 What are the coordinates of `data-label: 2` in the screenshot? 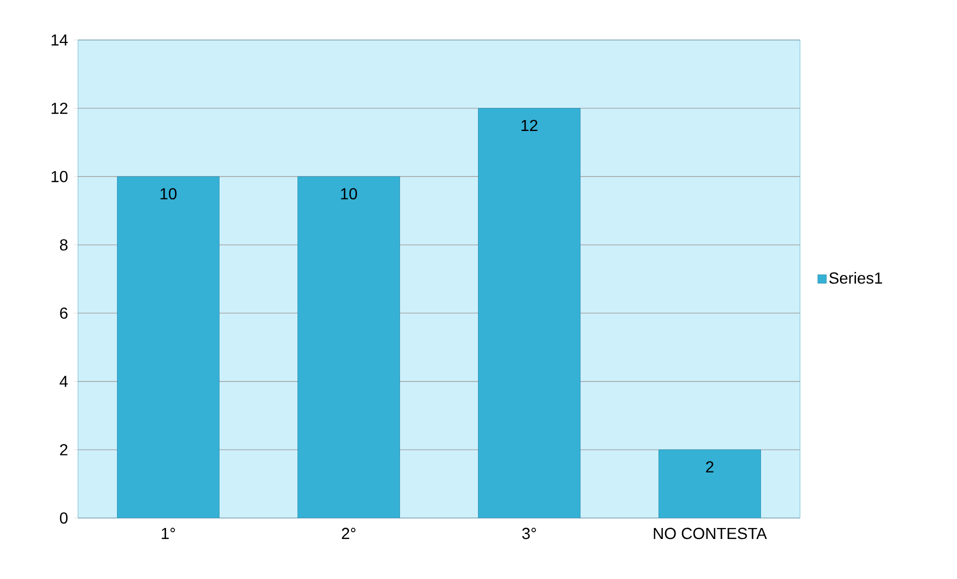 It's located at (710, 466).